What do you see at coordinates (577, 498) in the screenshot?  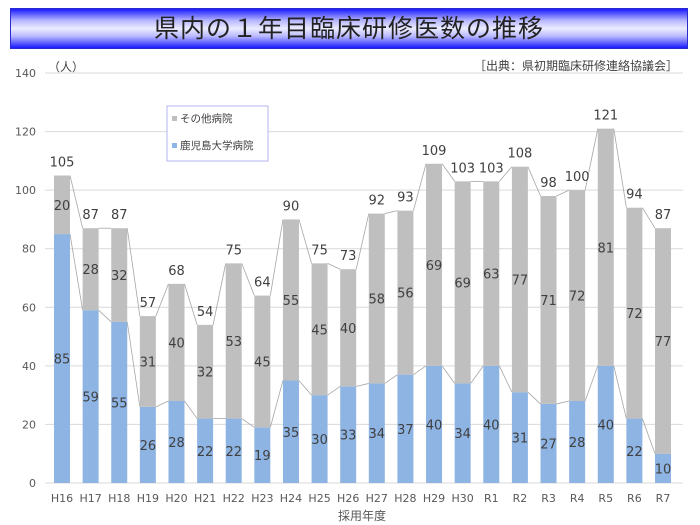 I see `x-tick-label: R4` at bounding box center [577, 498].